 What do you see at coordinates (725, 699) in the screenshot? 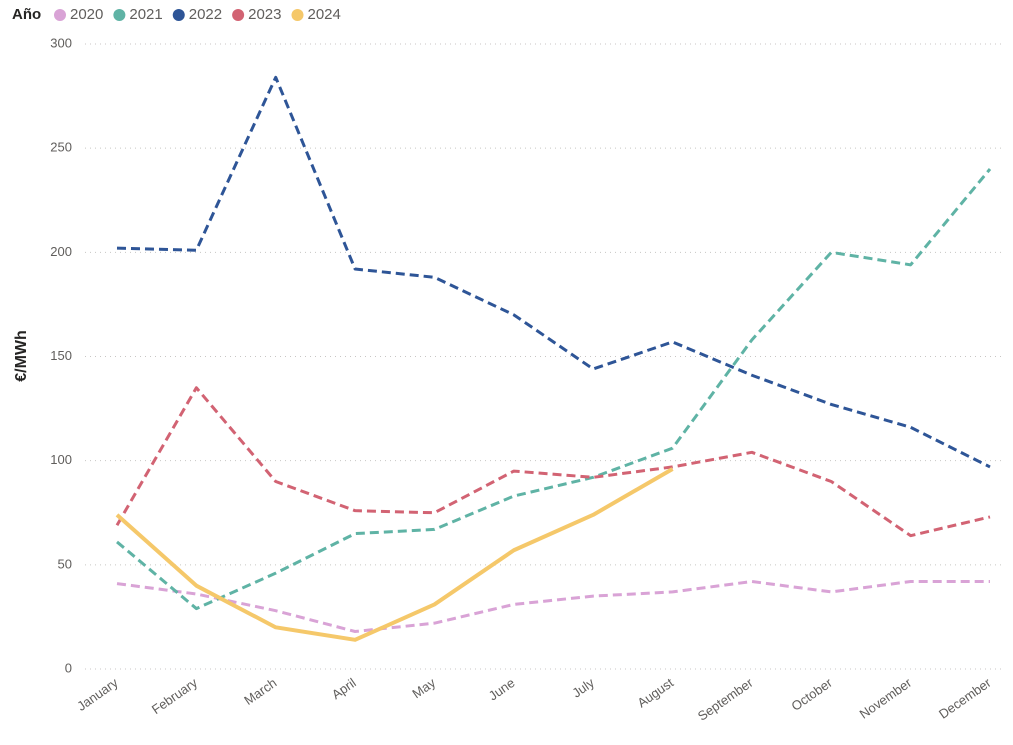
I see `x-tick-label: September` at bounding box center [725, 699].